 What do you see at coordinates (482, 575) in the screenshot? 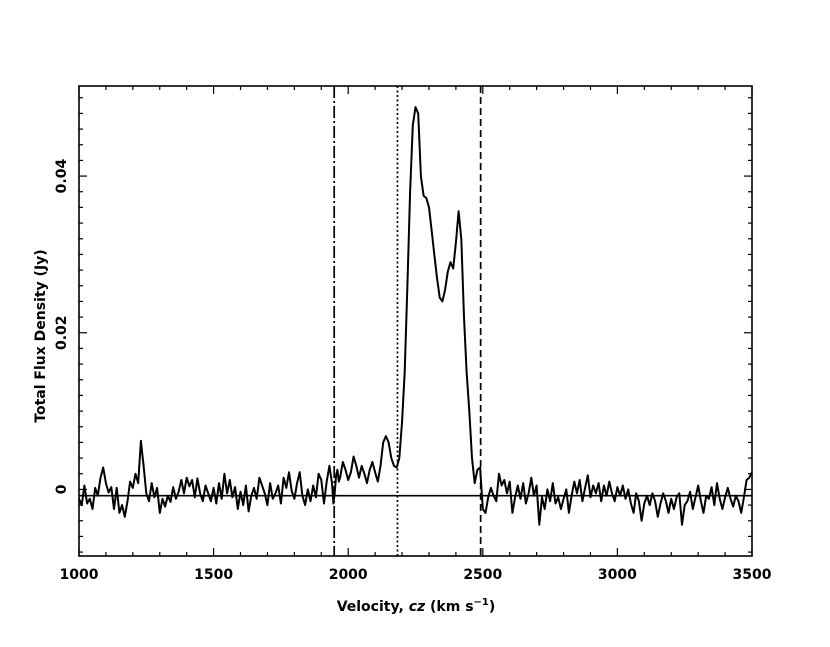
I see `x-tick-label: 2500` at bounding box center [482, 575].